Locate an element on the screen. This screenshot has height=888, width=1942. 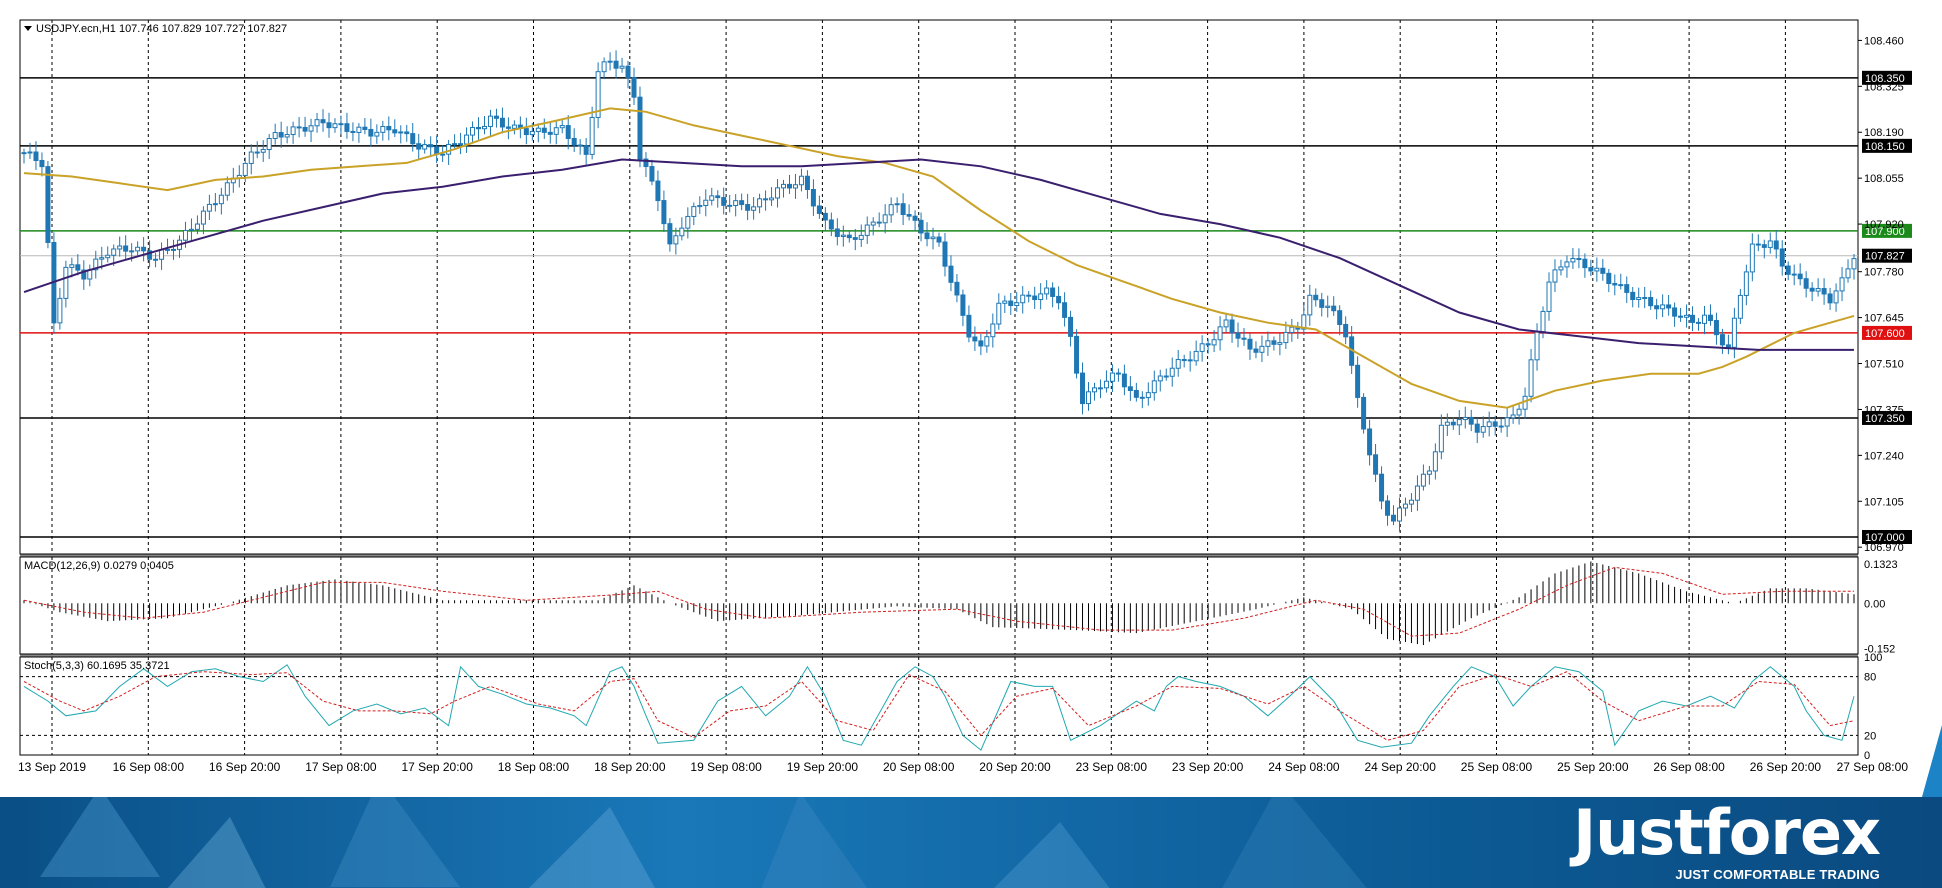
brand-tagline: JUST COMFORTABLE TRADING is located at coordinates (1777, 874).